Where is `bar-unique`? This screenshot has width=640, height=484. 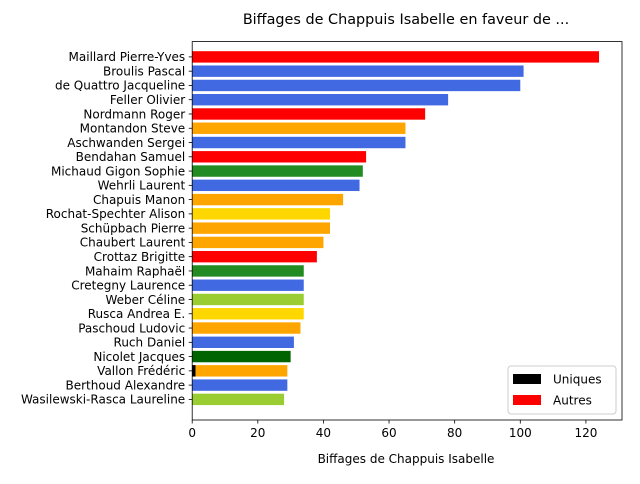 bar-unique is located at coordinates (194, 371).